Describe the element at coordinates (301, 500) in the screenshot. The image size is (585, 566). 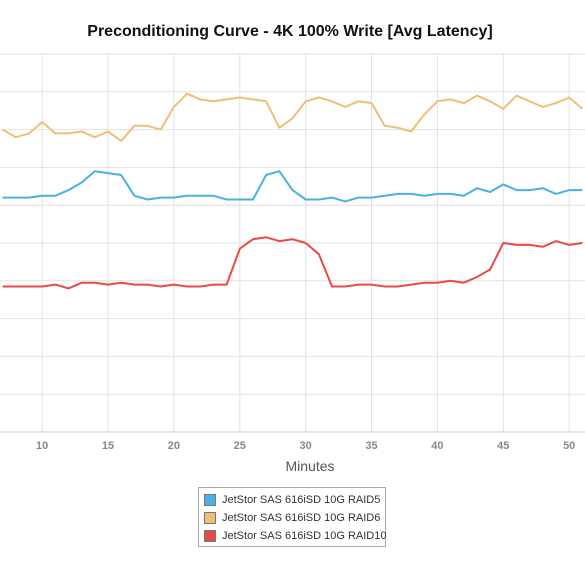
I see `legend-label-raid5: JetStor SAS 616iSD 10G RAID5` at that location.